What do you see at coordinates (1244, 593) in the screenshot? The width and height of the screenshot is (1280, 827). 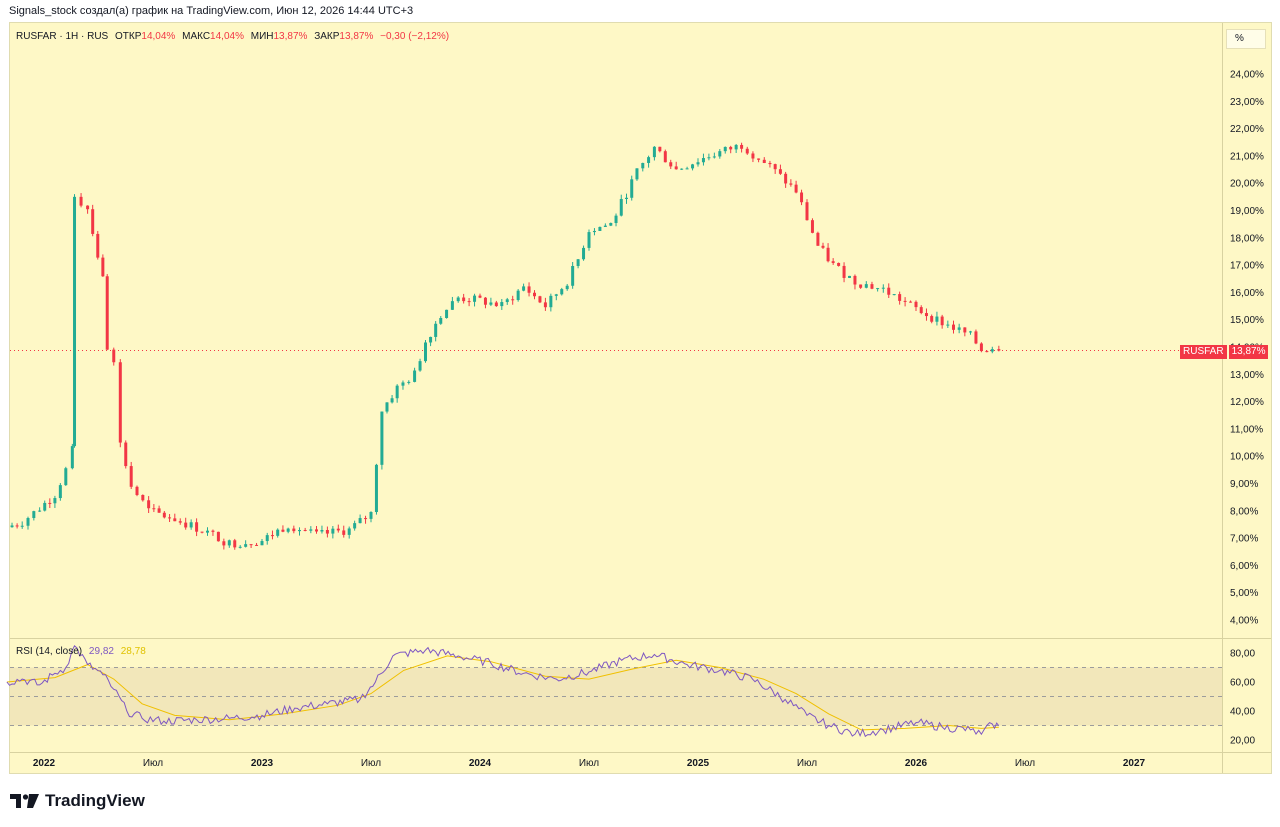 I see `price-tick-label: 5,00%` at bounding box center [1244, 593].